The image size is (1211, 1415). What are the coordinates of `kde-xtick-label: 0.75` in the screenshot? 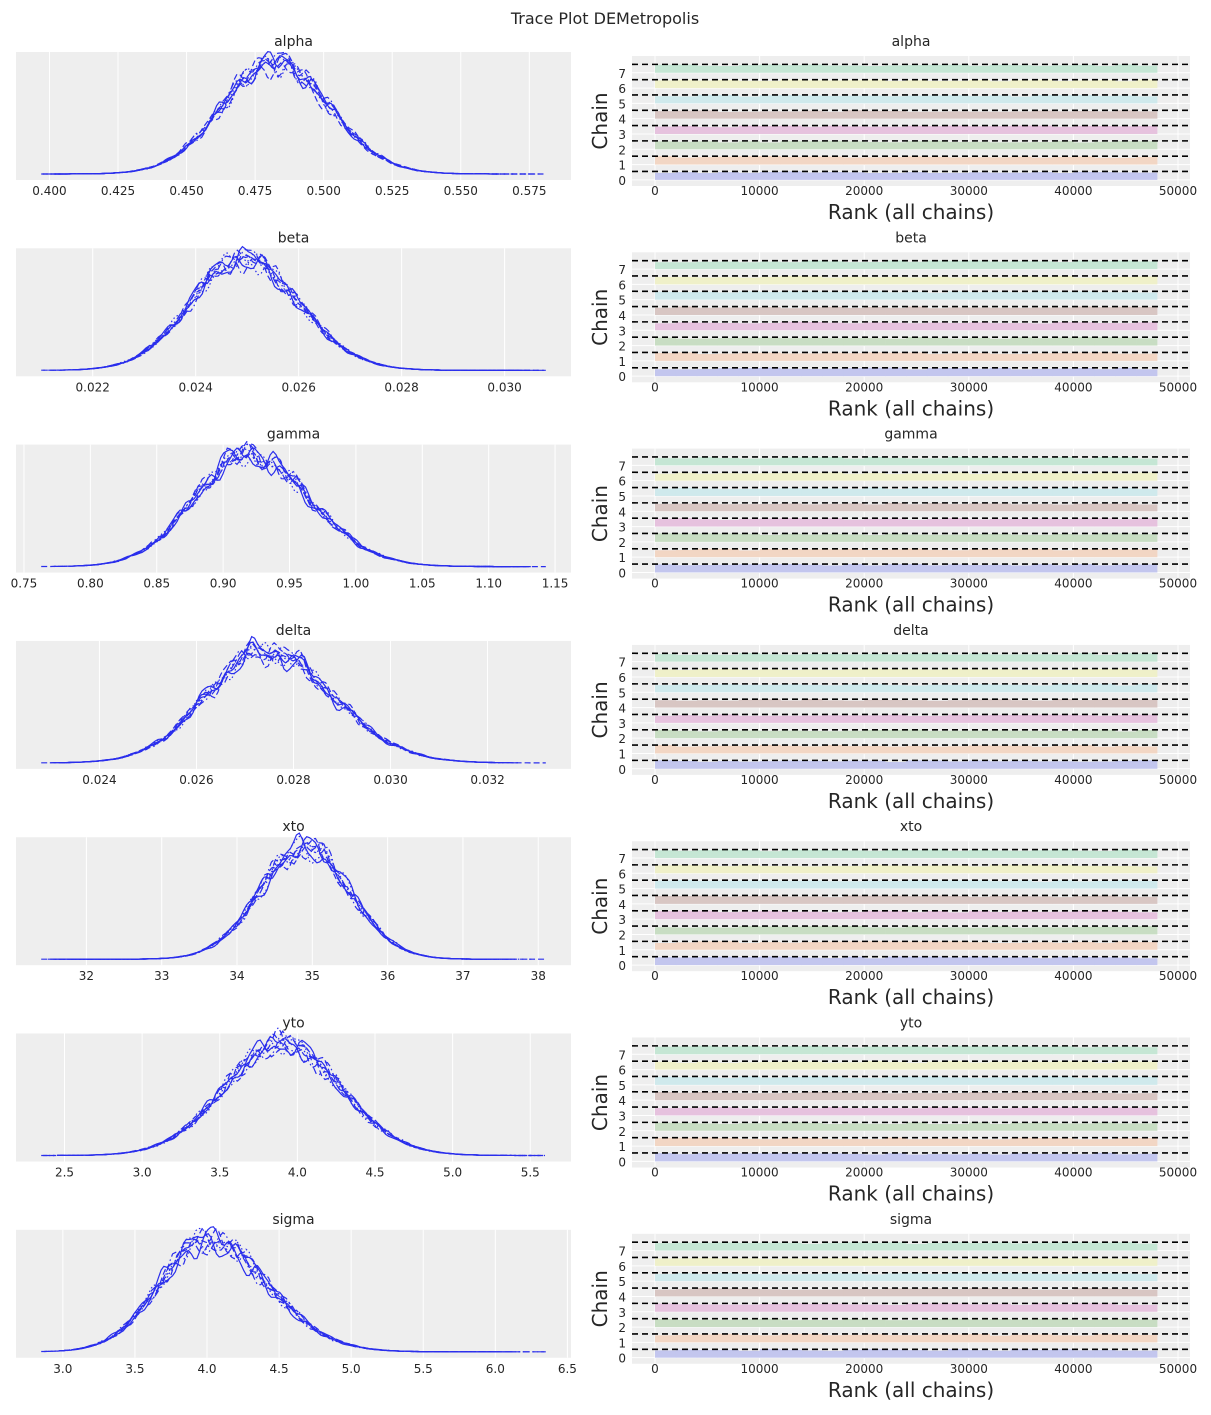 It's located at (24, 584).